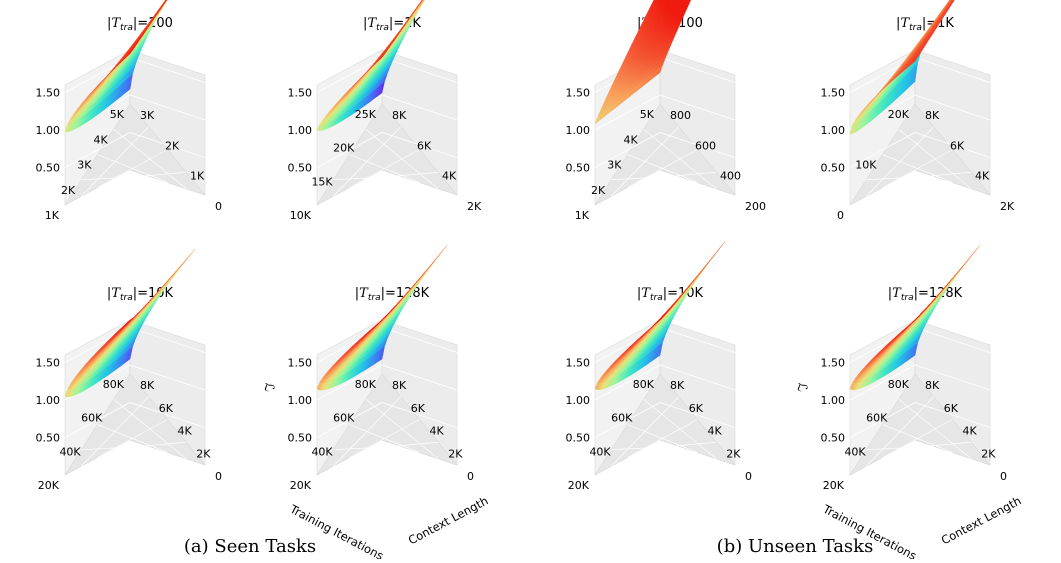 This screenshot has height=563, width=1061. I want to click on ctx-tick-label: 1K, so click(197, 176).